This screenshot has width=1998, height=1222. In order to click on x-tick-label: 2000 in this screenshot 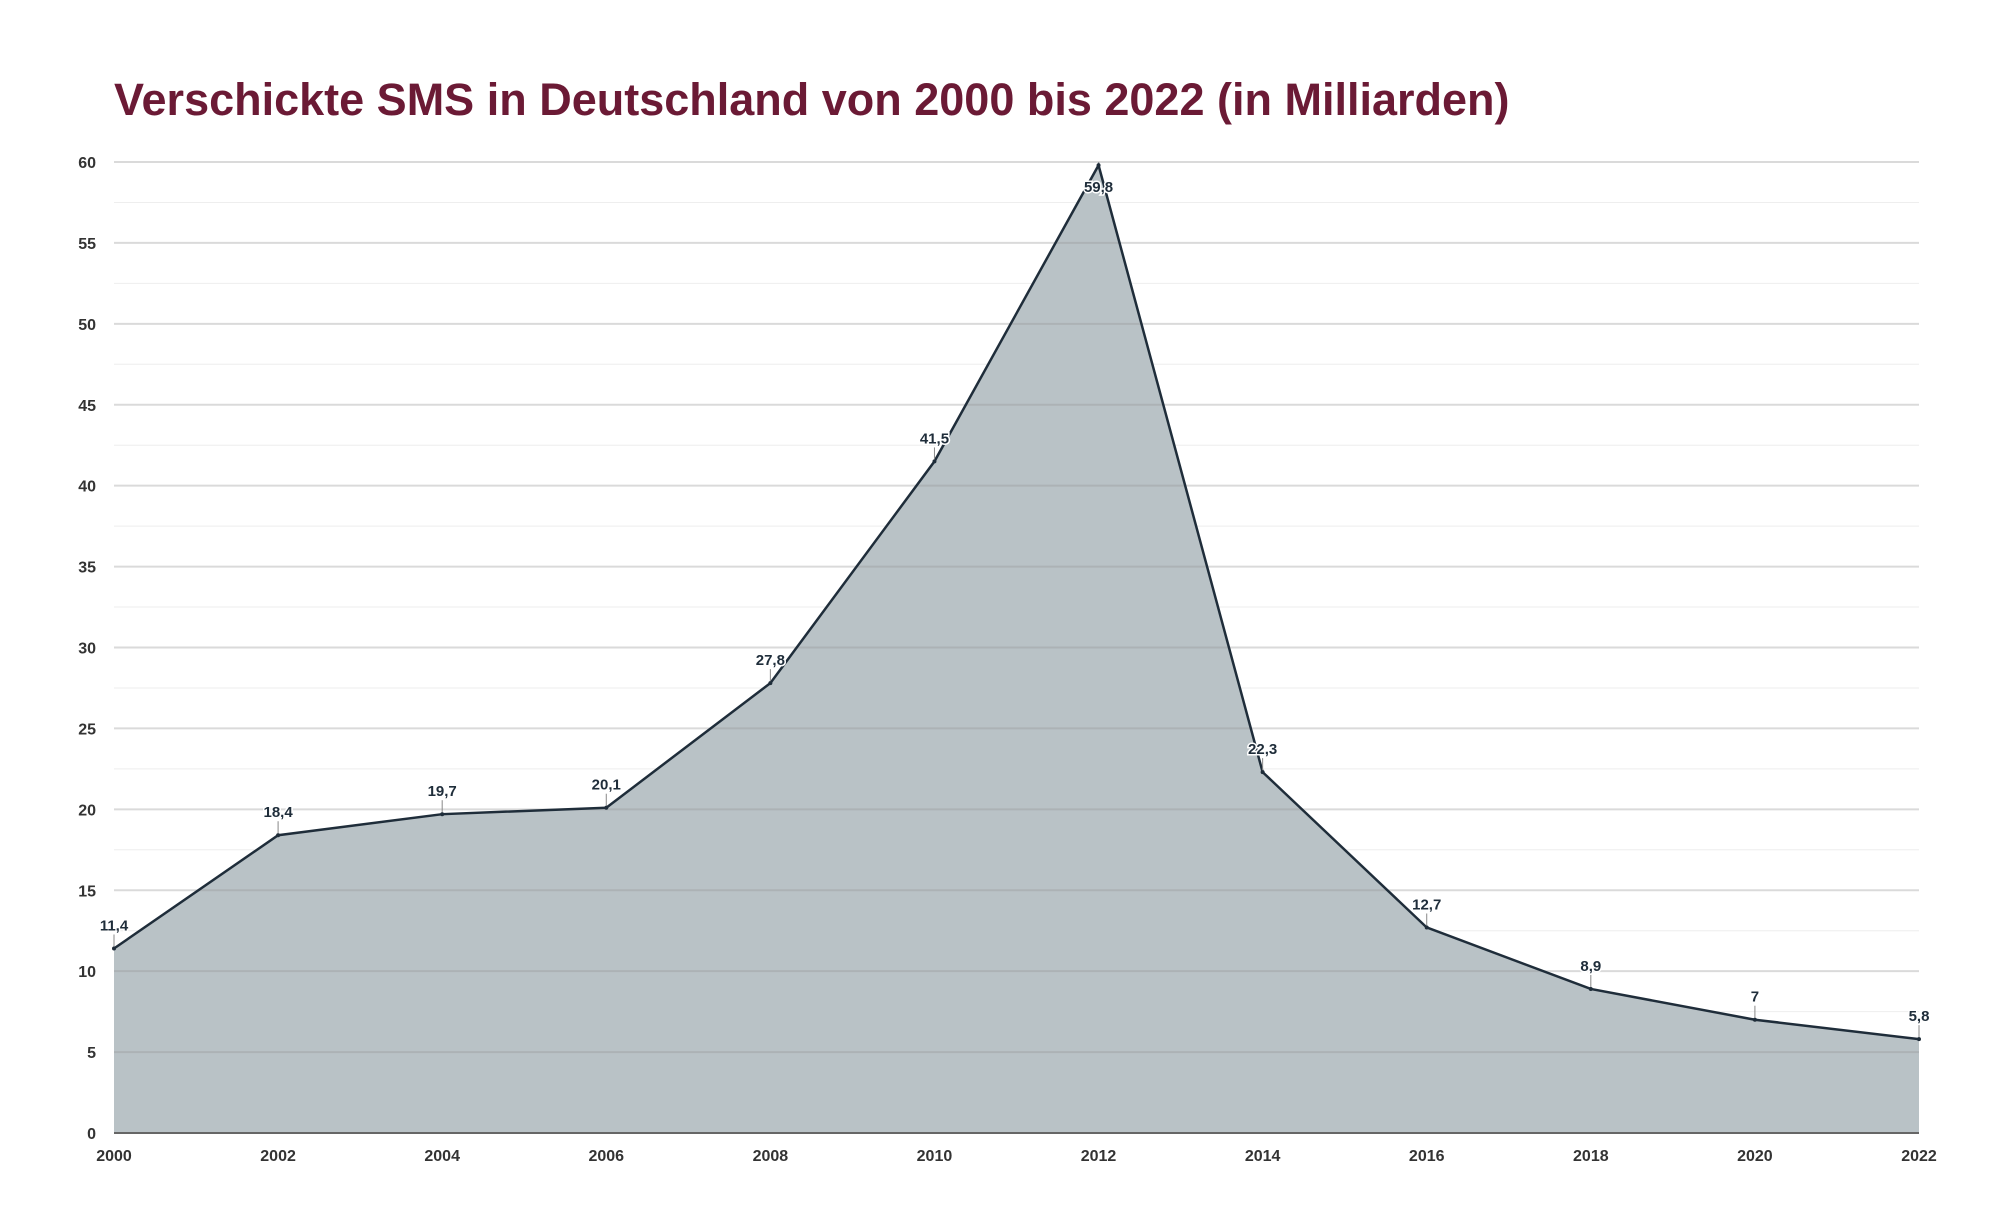, I will do `click(114, 1156)`.